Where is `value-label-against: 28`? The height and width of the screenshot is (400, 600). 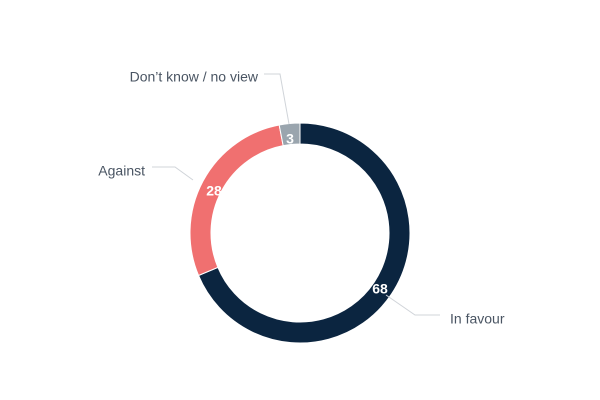
value-label-against: 28 is located at coordinates (214, 191).